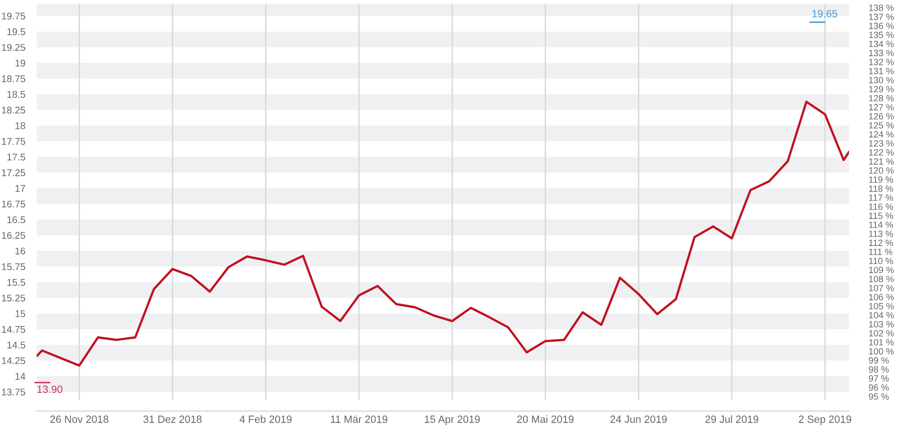 The width and height of the screenshot is (900, 428). What do you see at coordinates (638, 419) in the screenshot?
I see `x-tick-label: 24 Jun 2019` at bounding box center [638, 419].